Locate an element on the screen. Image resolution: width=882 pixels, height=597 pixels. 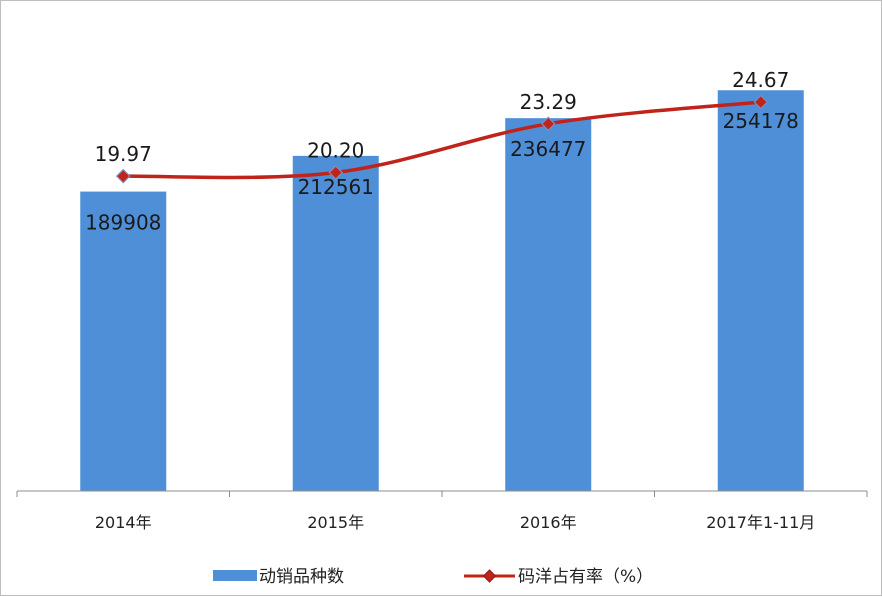
line-value-label-3: 24.67 is located at coordinates (760, 80).